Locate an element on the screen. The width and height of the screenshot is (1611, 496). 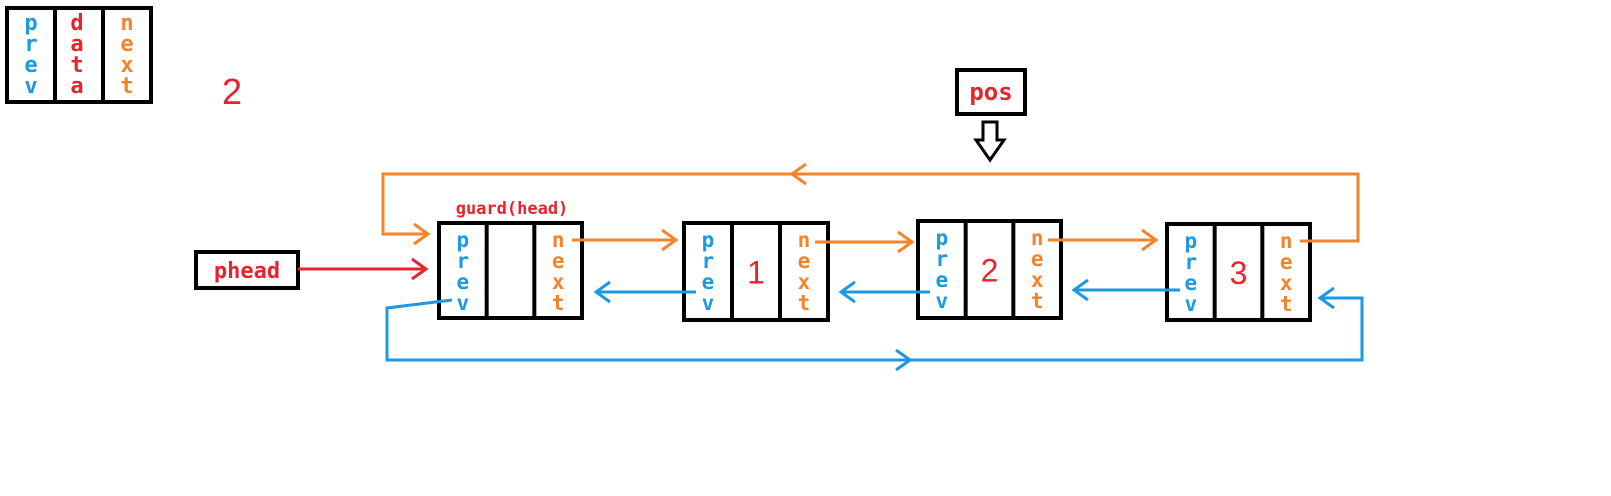
pos-down-arrow is located at coordinates (990, 141).